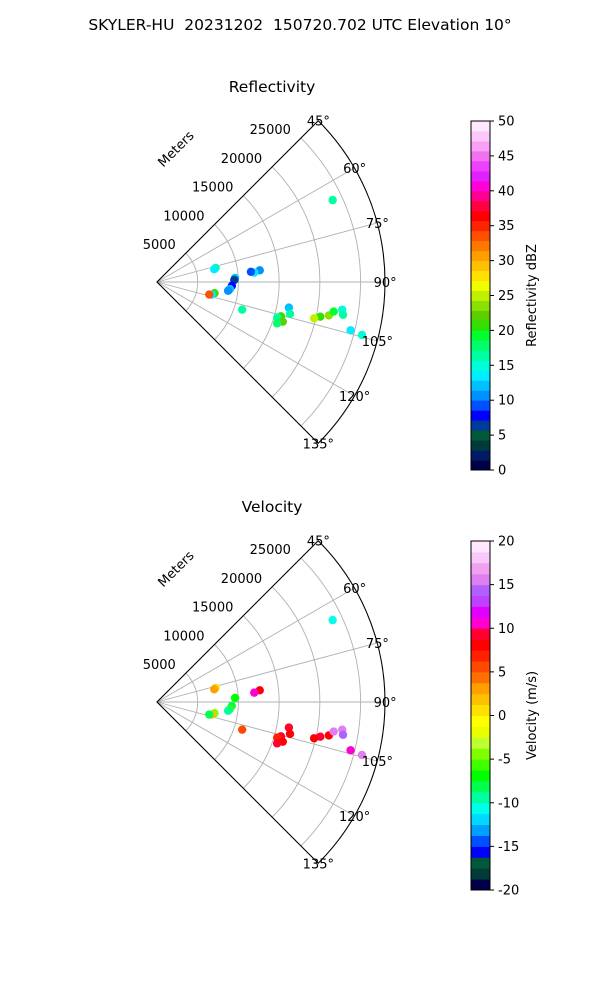 This screenshot has height=1000, width=600. What do you see at coordinates (212, 608) in the screenshot?
I see `range-tick-label: 15000` at bounding box center [212, 608].